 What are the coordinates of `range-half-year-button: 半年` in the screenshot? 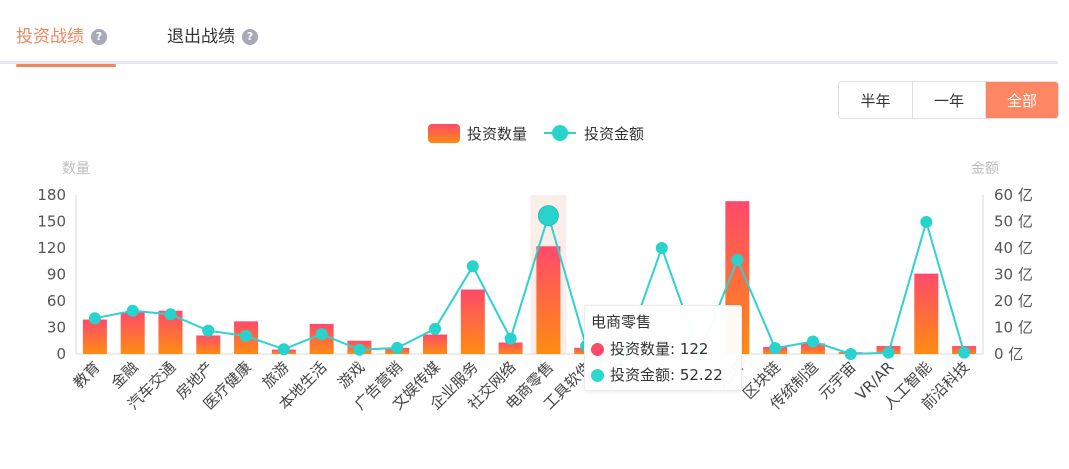 It's located at (875, 100).